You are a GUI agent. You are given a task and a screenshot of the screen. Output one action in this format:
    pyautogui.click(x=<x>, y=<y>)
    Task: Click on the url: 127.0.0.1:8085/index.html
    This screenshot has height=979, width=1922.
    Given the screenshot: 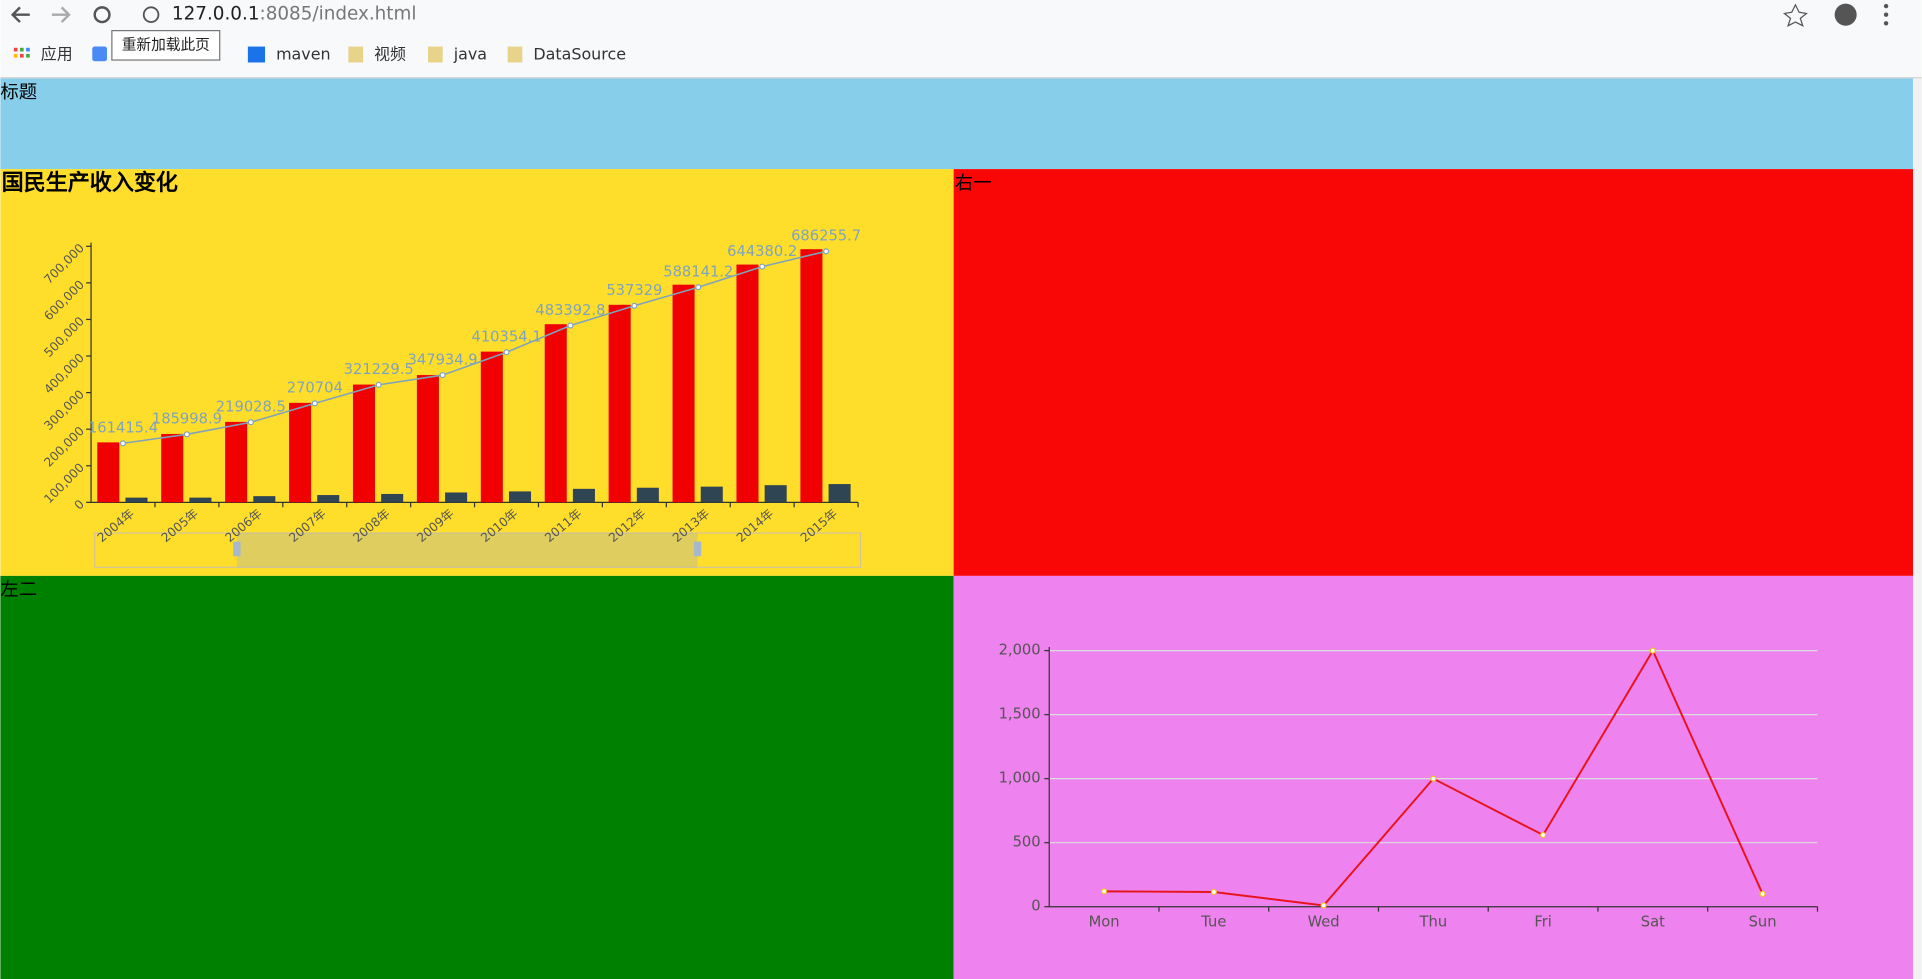 What is the action you would take?
    pyautogui.click(x=294, y=14)
    